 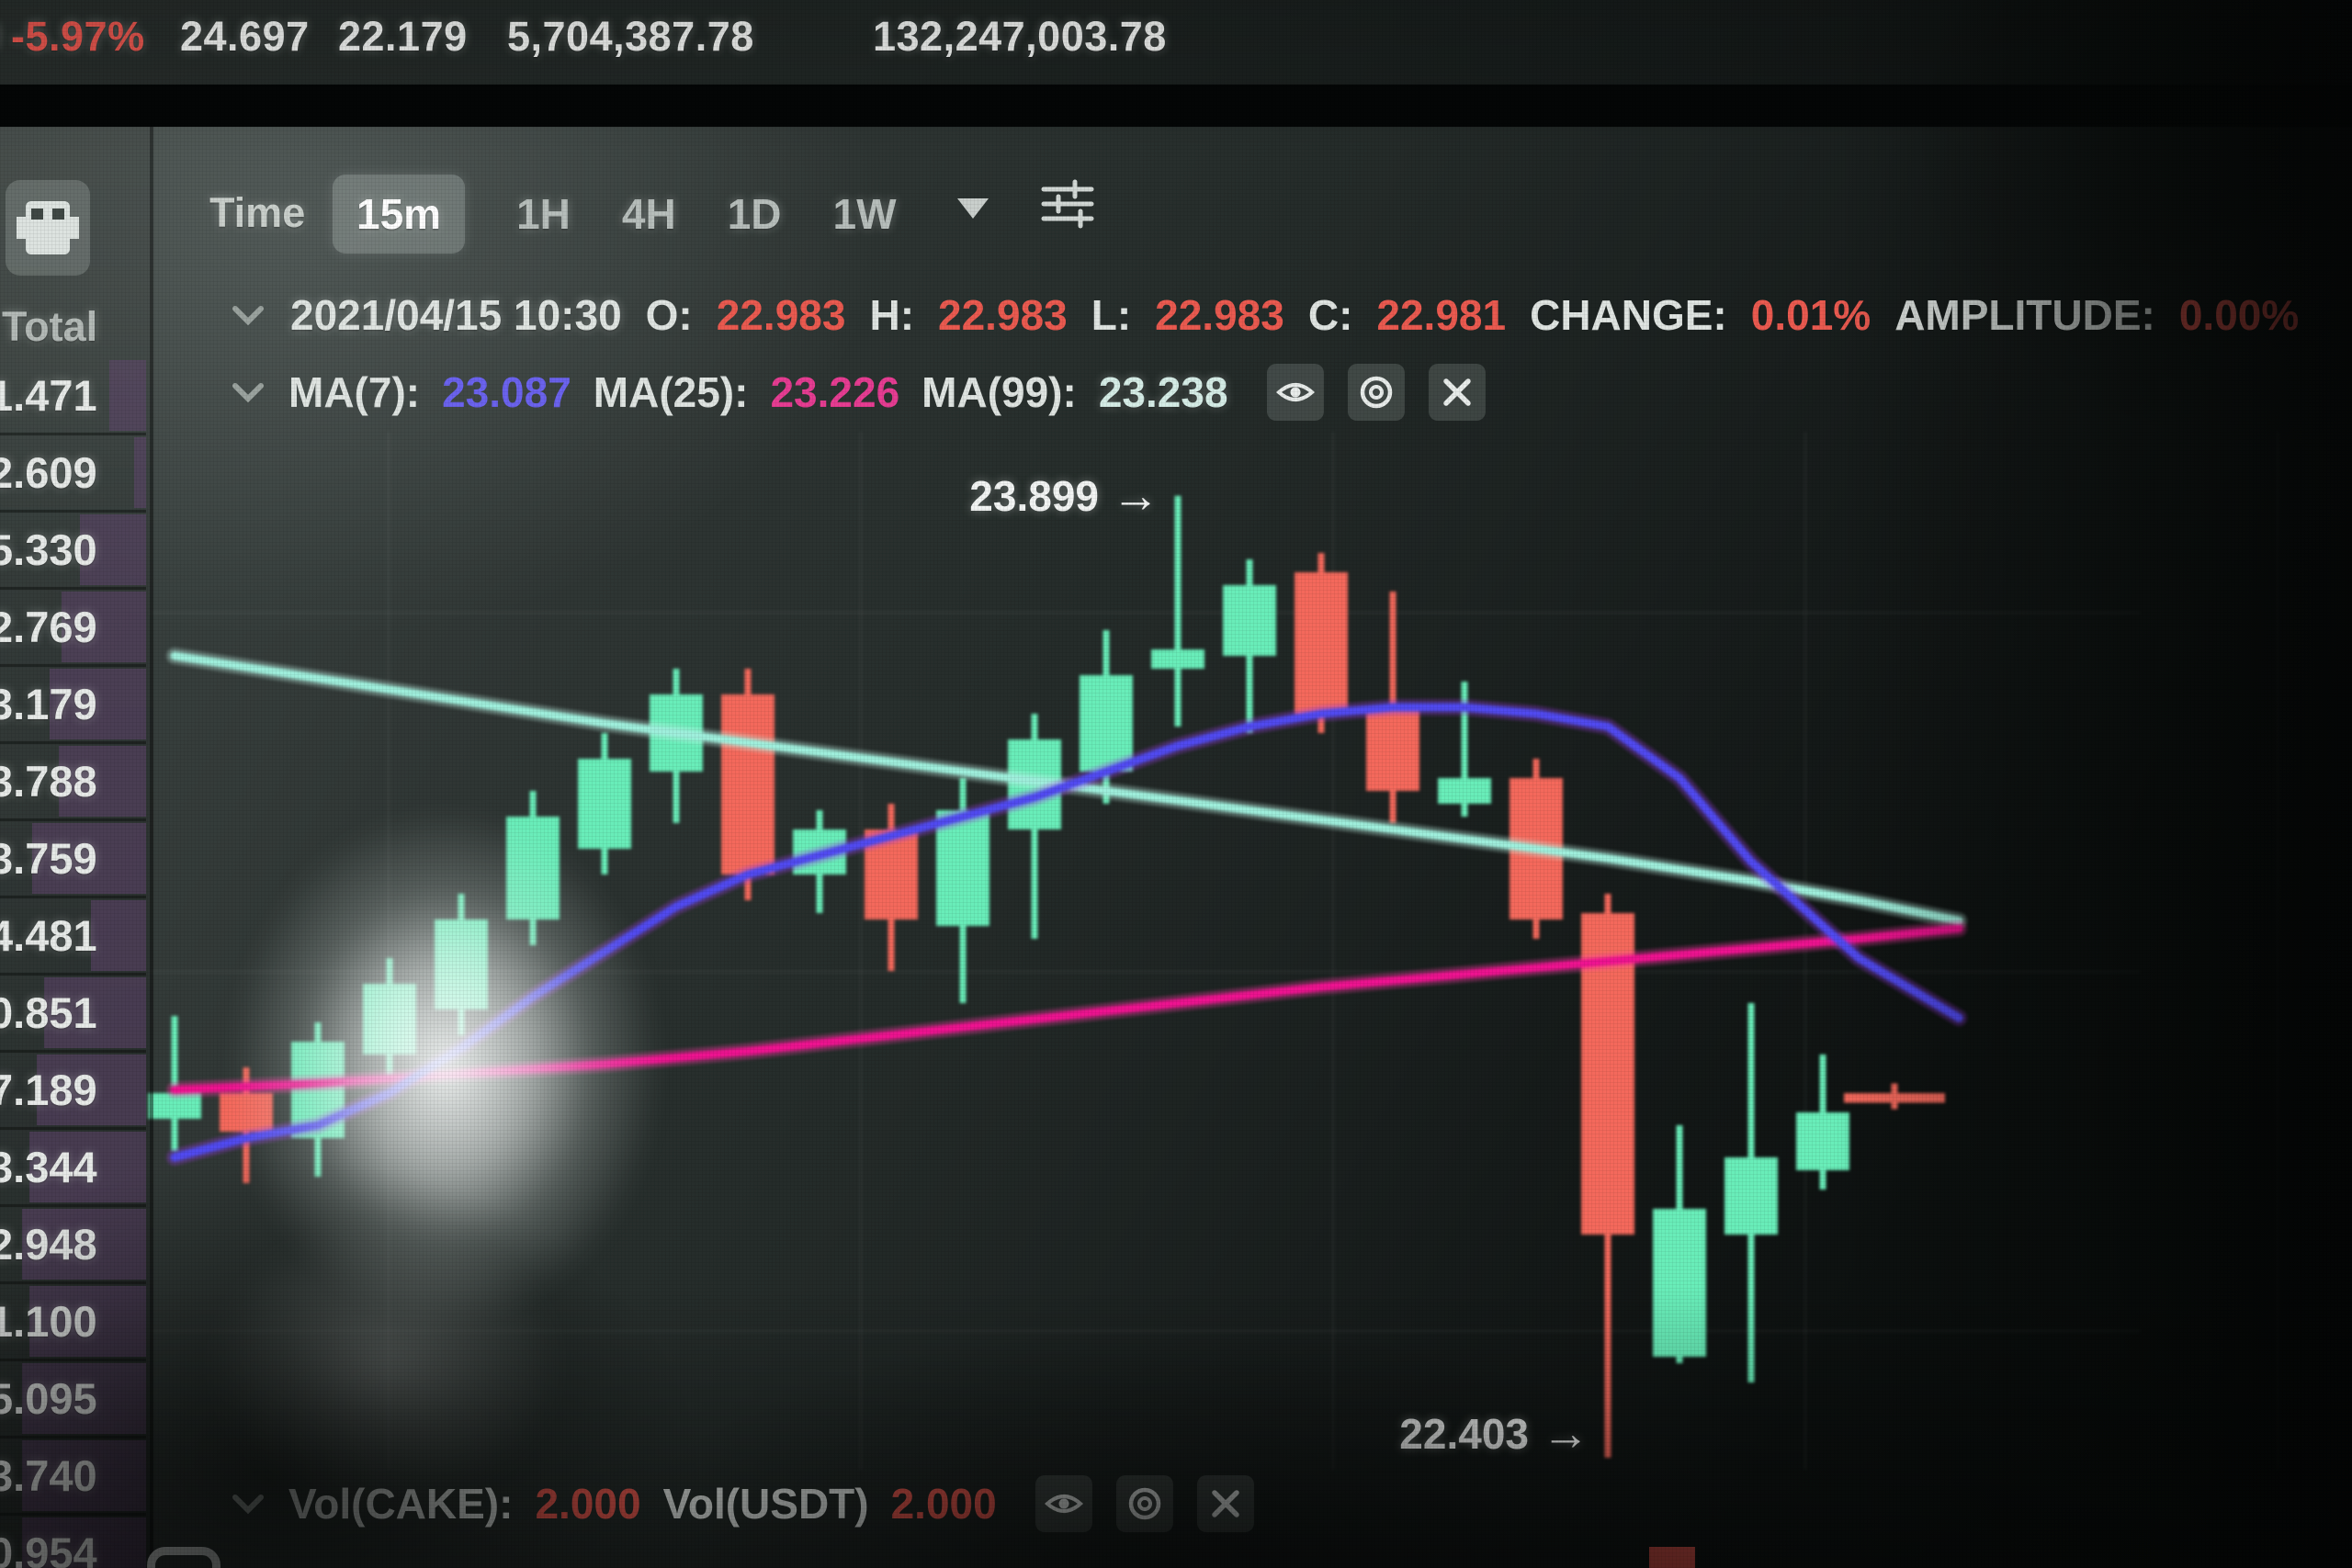 What do you see at coordinates (1464, 1433) in the screenshot?
I see `annotation-value: 22.403` at bounding box center [1464, 1433].